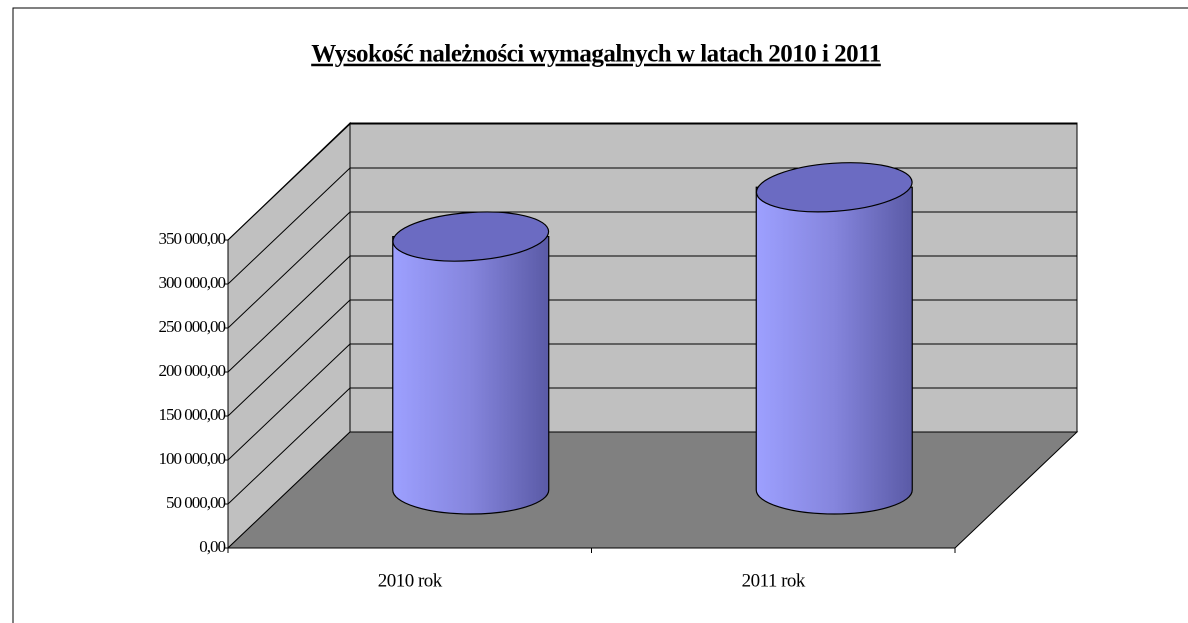 Image resolution: width=1188 pixels, height=623 pixels. Describe the element at coordinates (196, 502) in the screenshot. I see `y-tick-label: 50 000,00` at that location.